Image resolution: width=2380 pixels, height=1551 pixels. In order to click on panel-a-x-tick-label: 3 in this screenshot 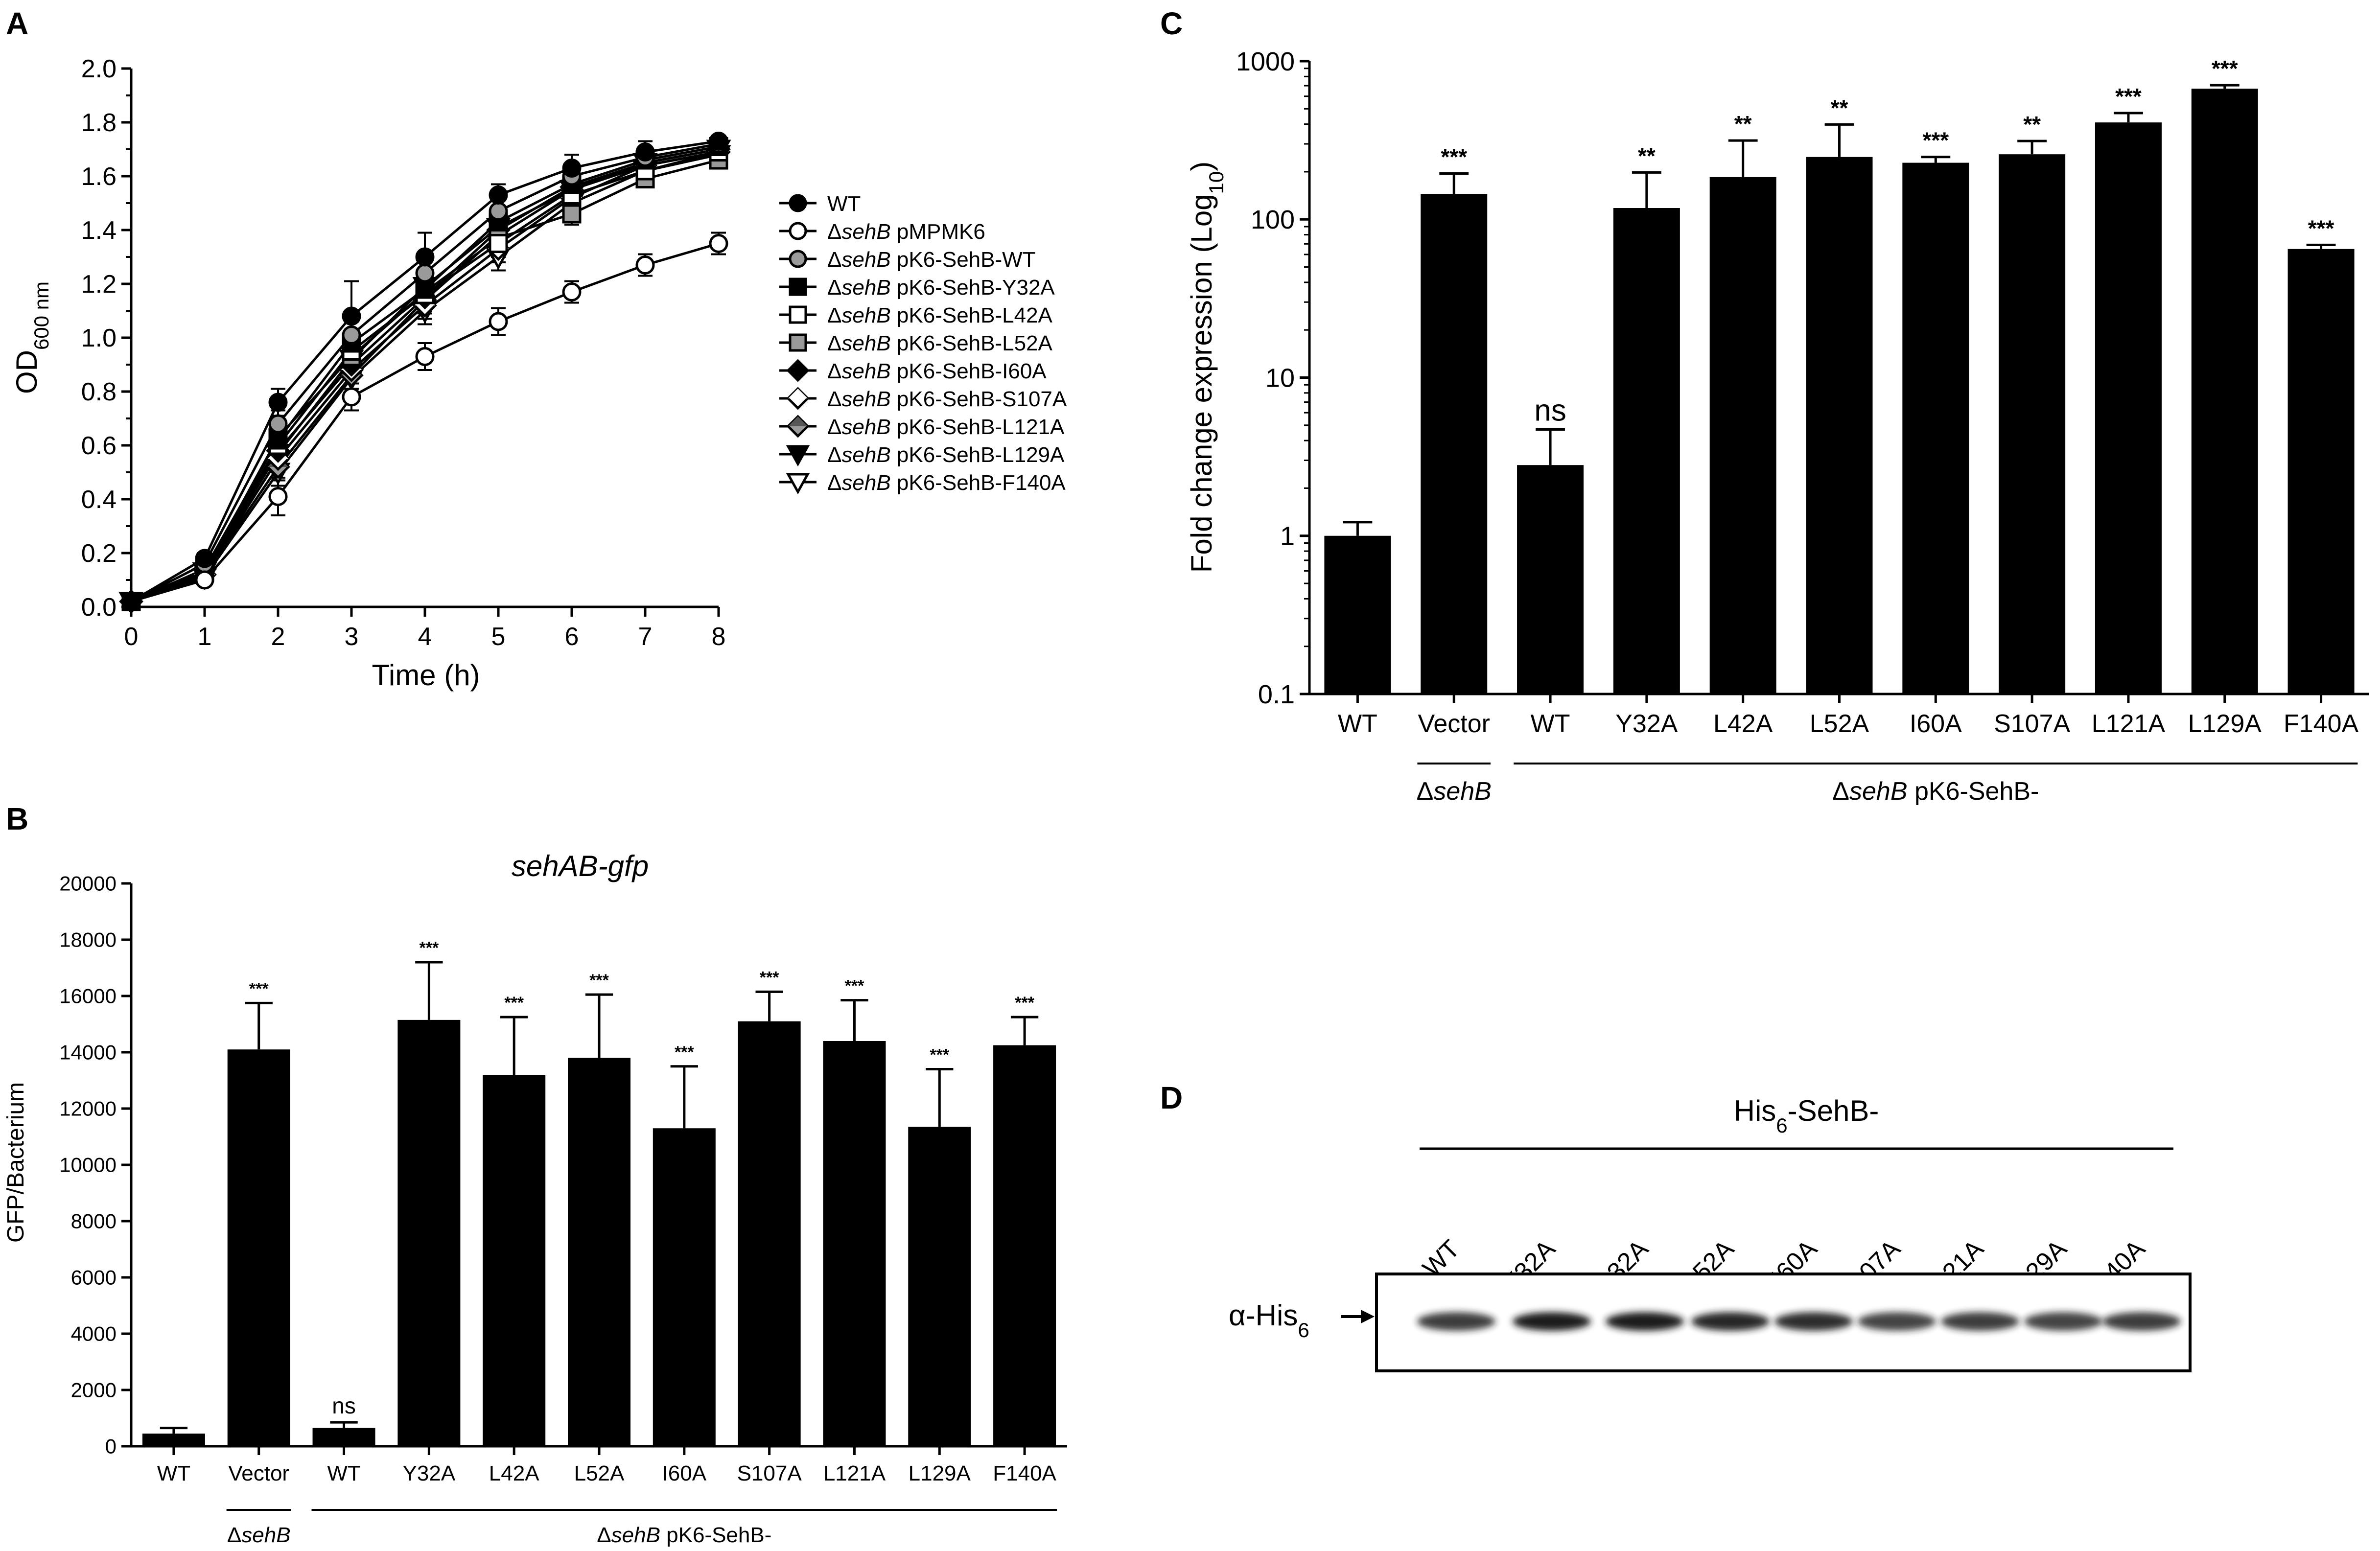, I will do `click(352, 637)`.